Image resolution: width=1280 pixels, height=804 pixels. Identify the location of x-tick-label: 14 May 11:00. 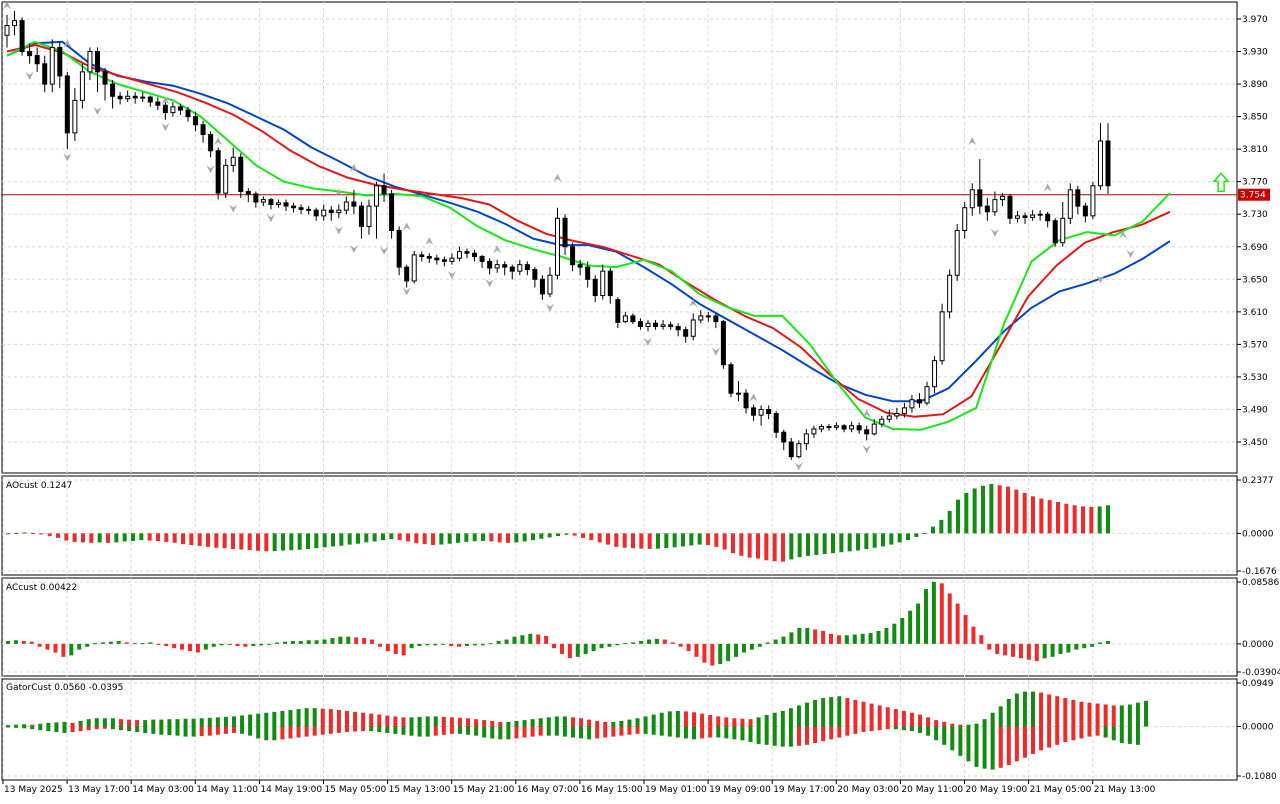
(227, 790).